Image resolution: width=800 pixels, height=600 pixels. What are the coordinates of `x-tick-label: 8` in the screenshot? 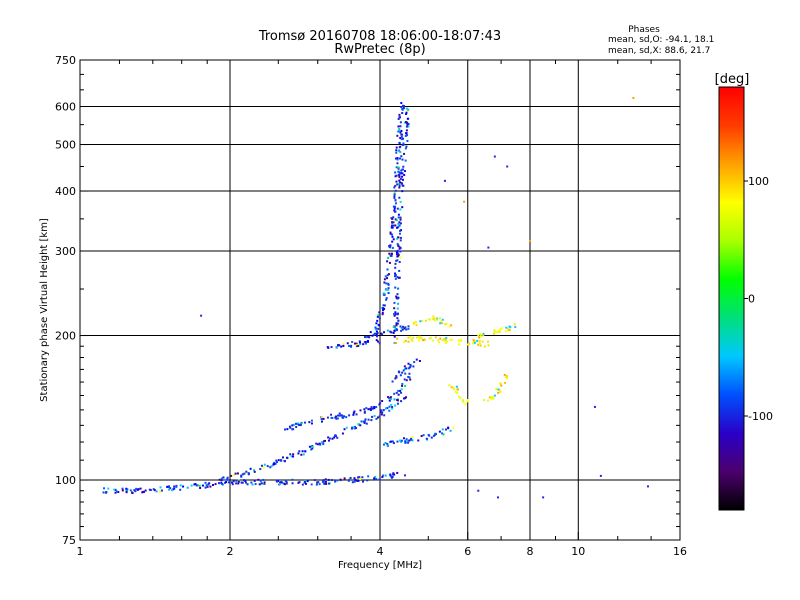 It's located at (530, 551).